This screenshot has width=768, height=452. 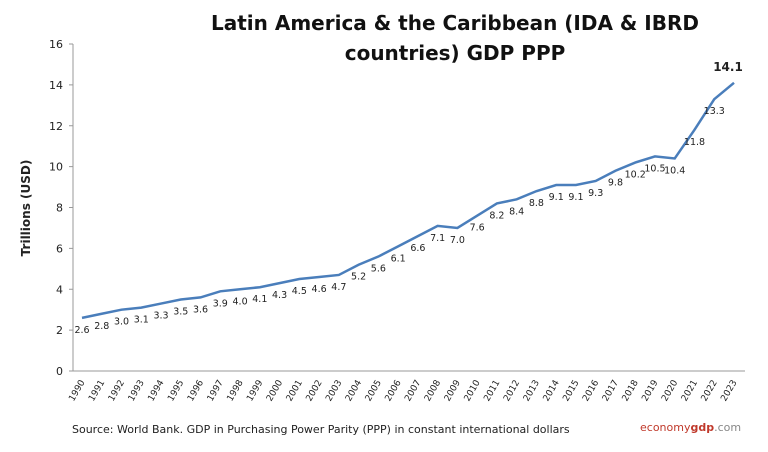 I want to click on x-tick-label: 2023, so click(x=729, y=391).